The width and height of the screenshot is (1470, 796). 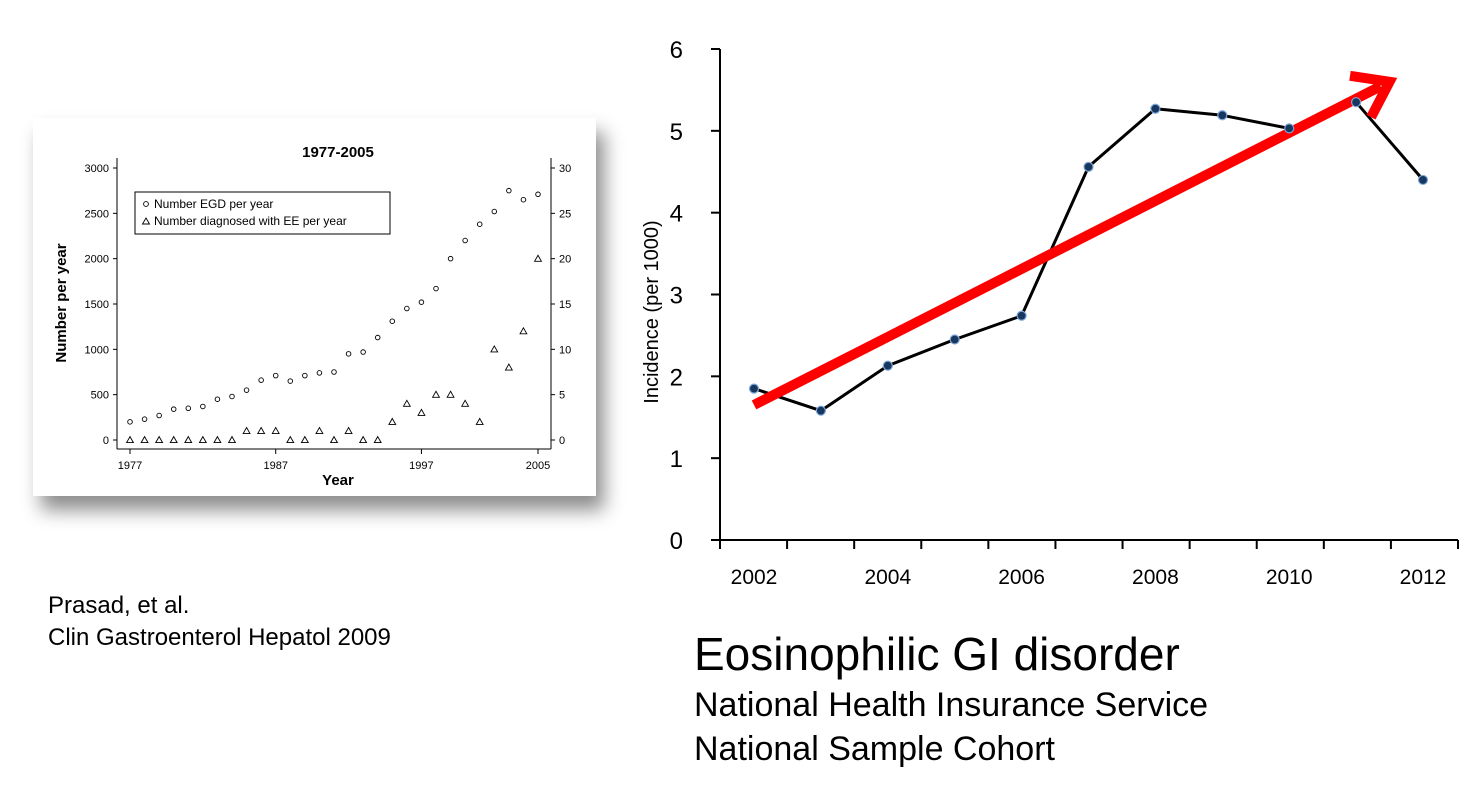 What do you see at coordinates (1373, 95) in the screenshot?
I see `trend-arrow-head` at bounding box center [1373, 95].